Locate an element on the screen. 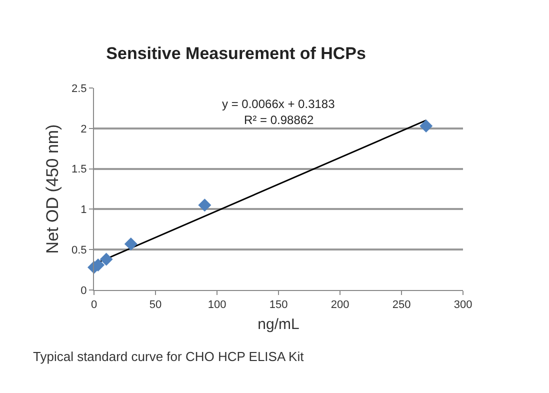 Image resolution: width=549 pixels, height=393 pixels. x-tick-label: 50 is located at coordinates (155, 305).